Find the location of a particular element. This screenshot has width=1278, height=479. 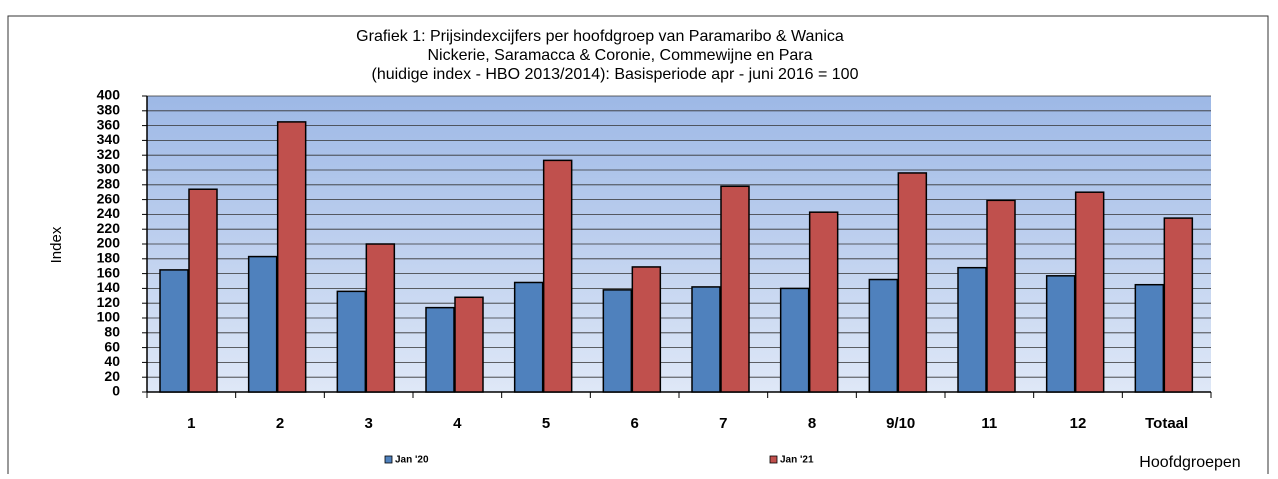

y-tick-label: 300 is located at coordinates (109, 169).